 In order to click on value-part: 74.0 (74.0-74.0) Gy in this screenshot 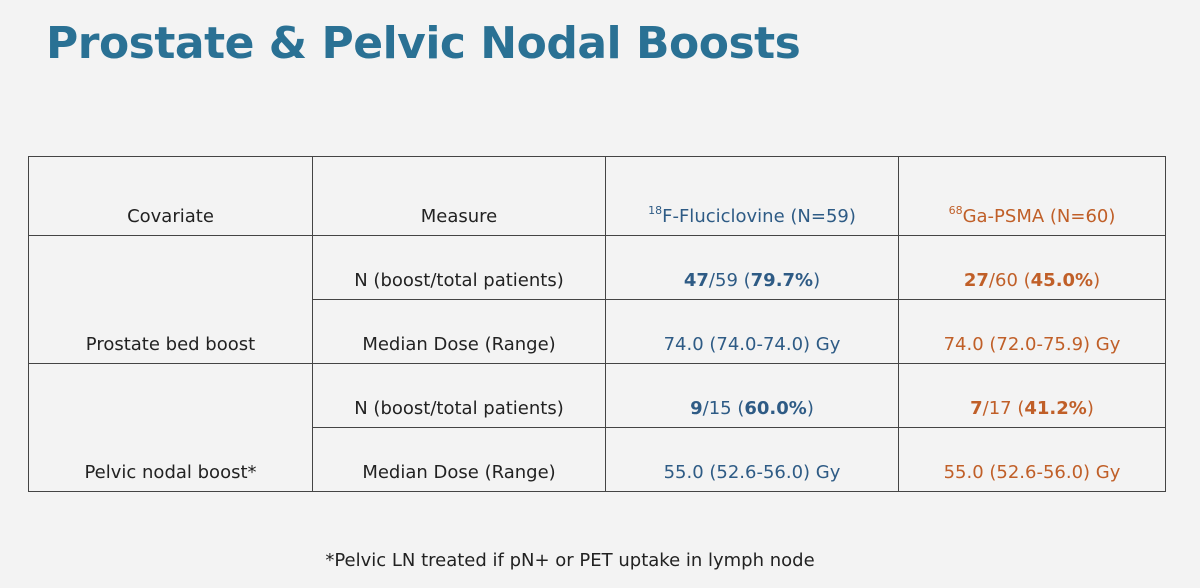, I will do `click(752, 344)`.